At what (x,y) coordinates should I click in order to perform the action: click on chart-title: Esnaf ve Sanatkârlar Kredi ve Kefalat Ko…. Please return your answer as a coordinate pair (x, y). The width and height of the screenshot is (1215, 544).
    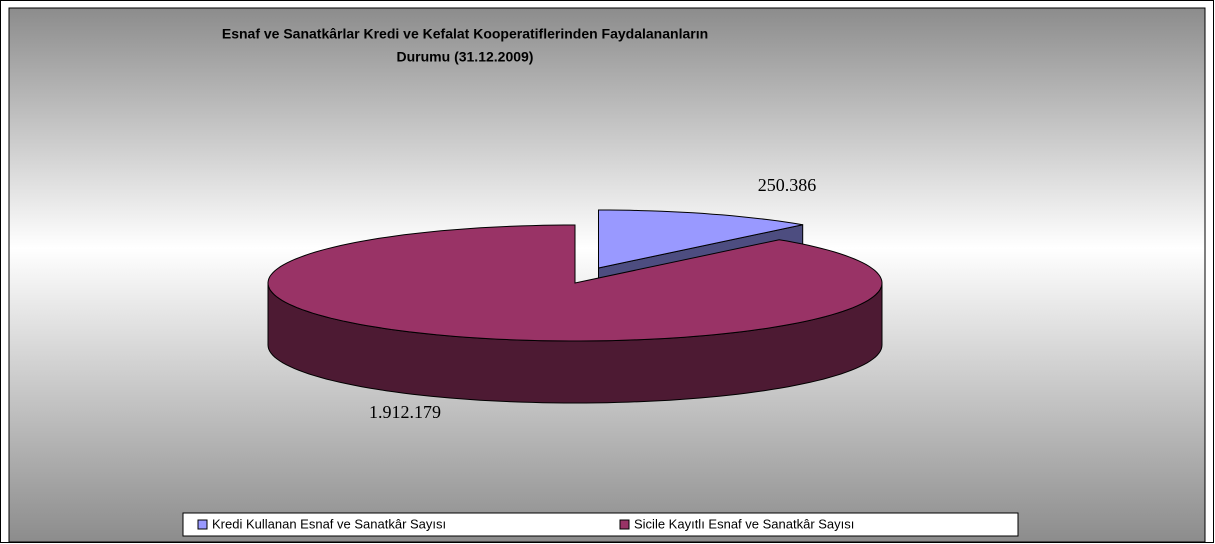
    Looking at the image, I should click on (465, 34).